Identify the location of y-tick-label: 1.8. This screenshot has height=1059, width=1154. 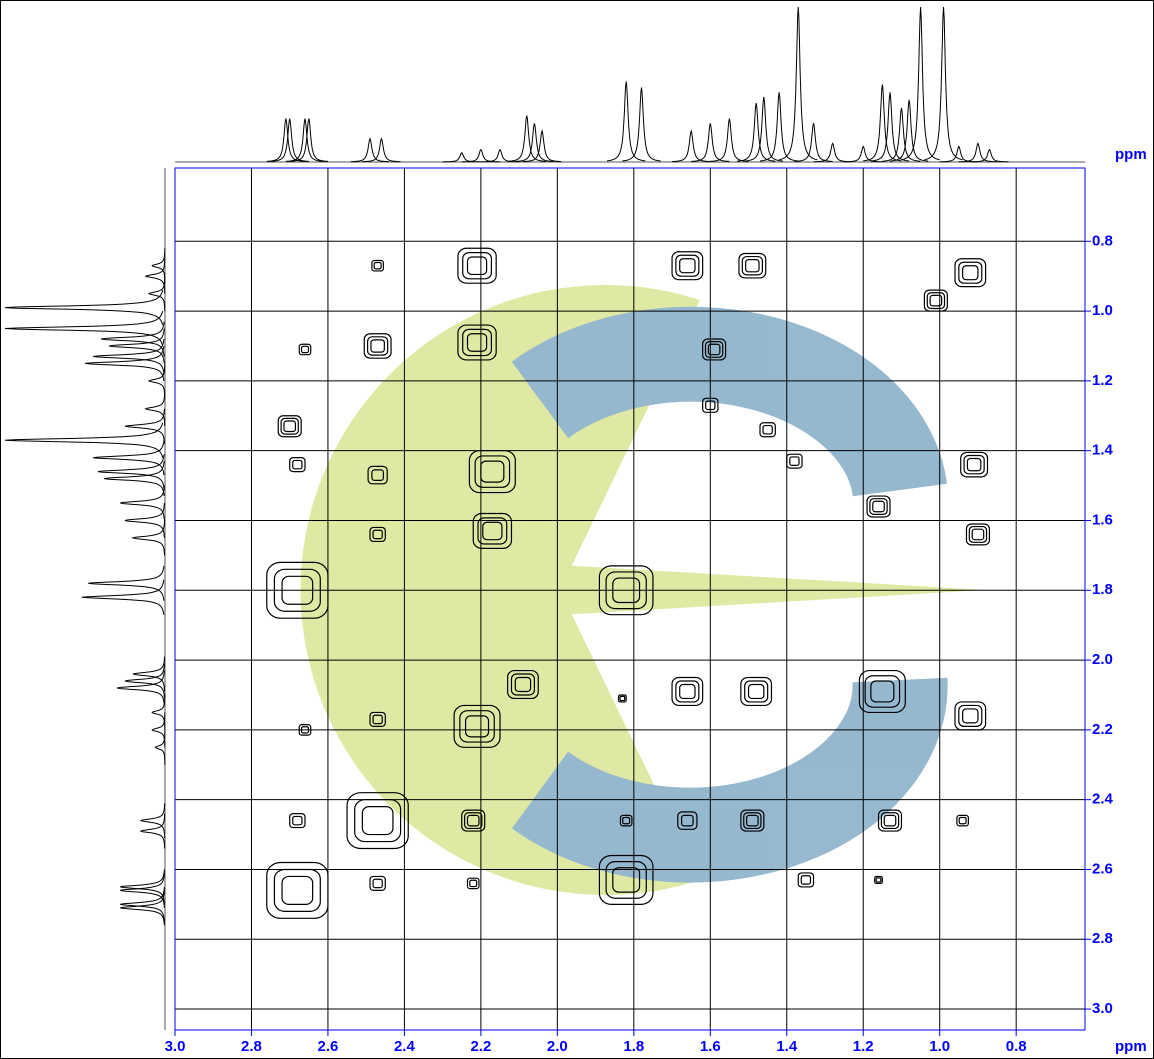
(1102, 589).